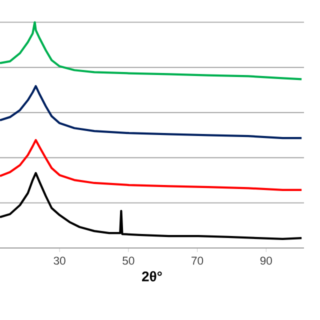 The image size is (320, 320). Describe the element at coordinates (128, 260) in the screenshot. I see `x-tick-label: 50` at that location.